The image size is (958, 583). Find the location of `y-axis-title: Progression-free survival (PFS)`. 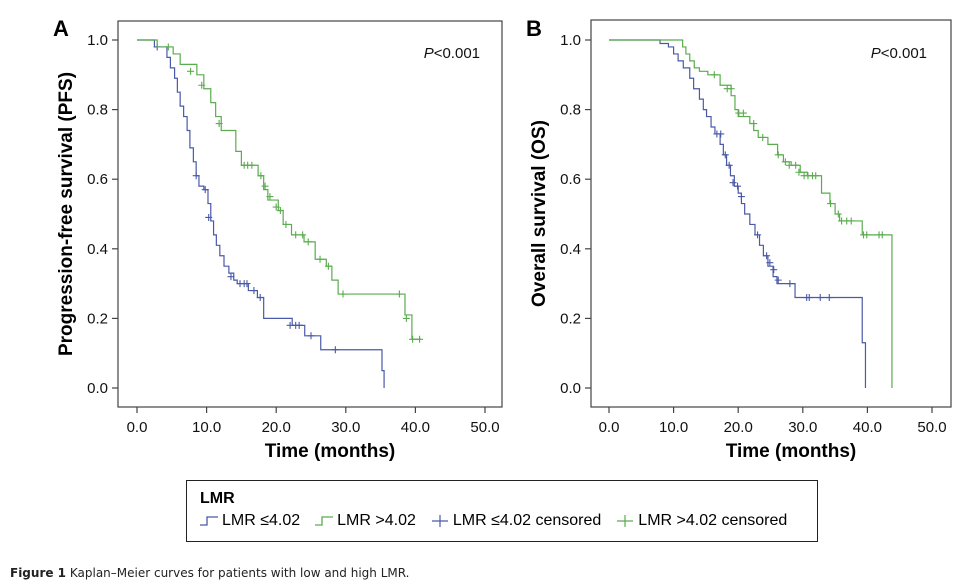

y-axis-title: Progression-free survival (PFS) is located at coordinates (66, 214).